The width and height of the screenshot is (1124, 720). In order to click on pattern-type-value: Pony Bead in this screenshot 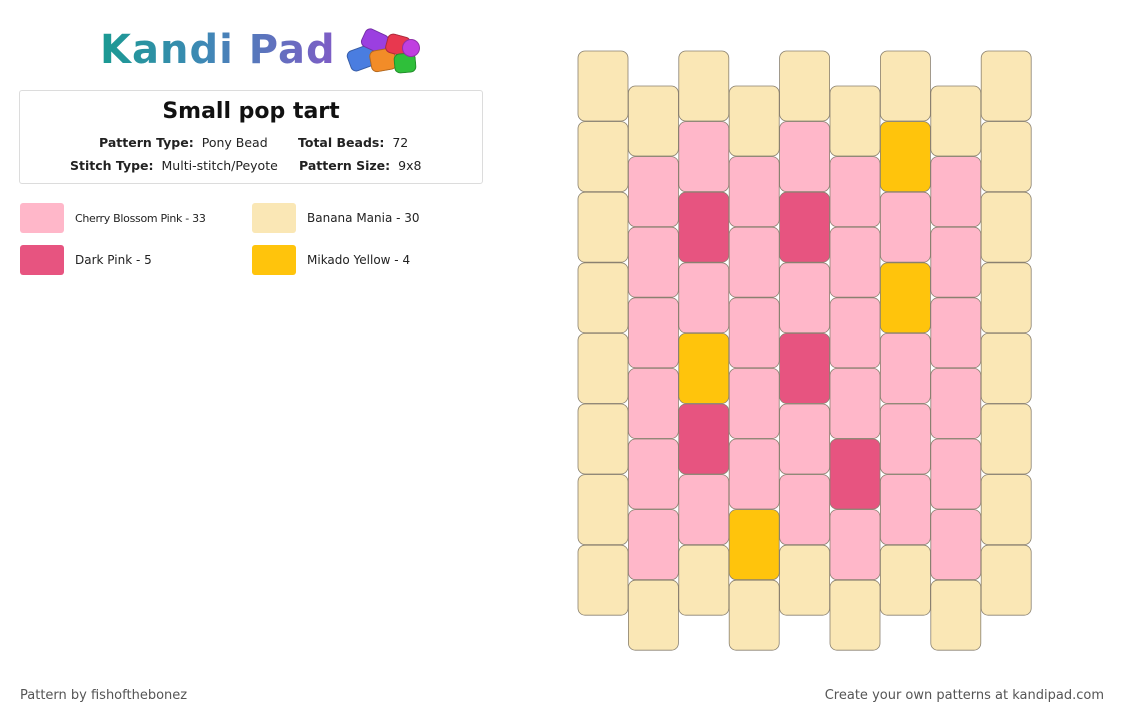, I will do `click(234, 142)`.